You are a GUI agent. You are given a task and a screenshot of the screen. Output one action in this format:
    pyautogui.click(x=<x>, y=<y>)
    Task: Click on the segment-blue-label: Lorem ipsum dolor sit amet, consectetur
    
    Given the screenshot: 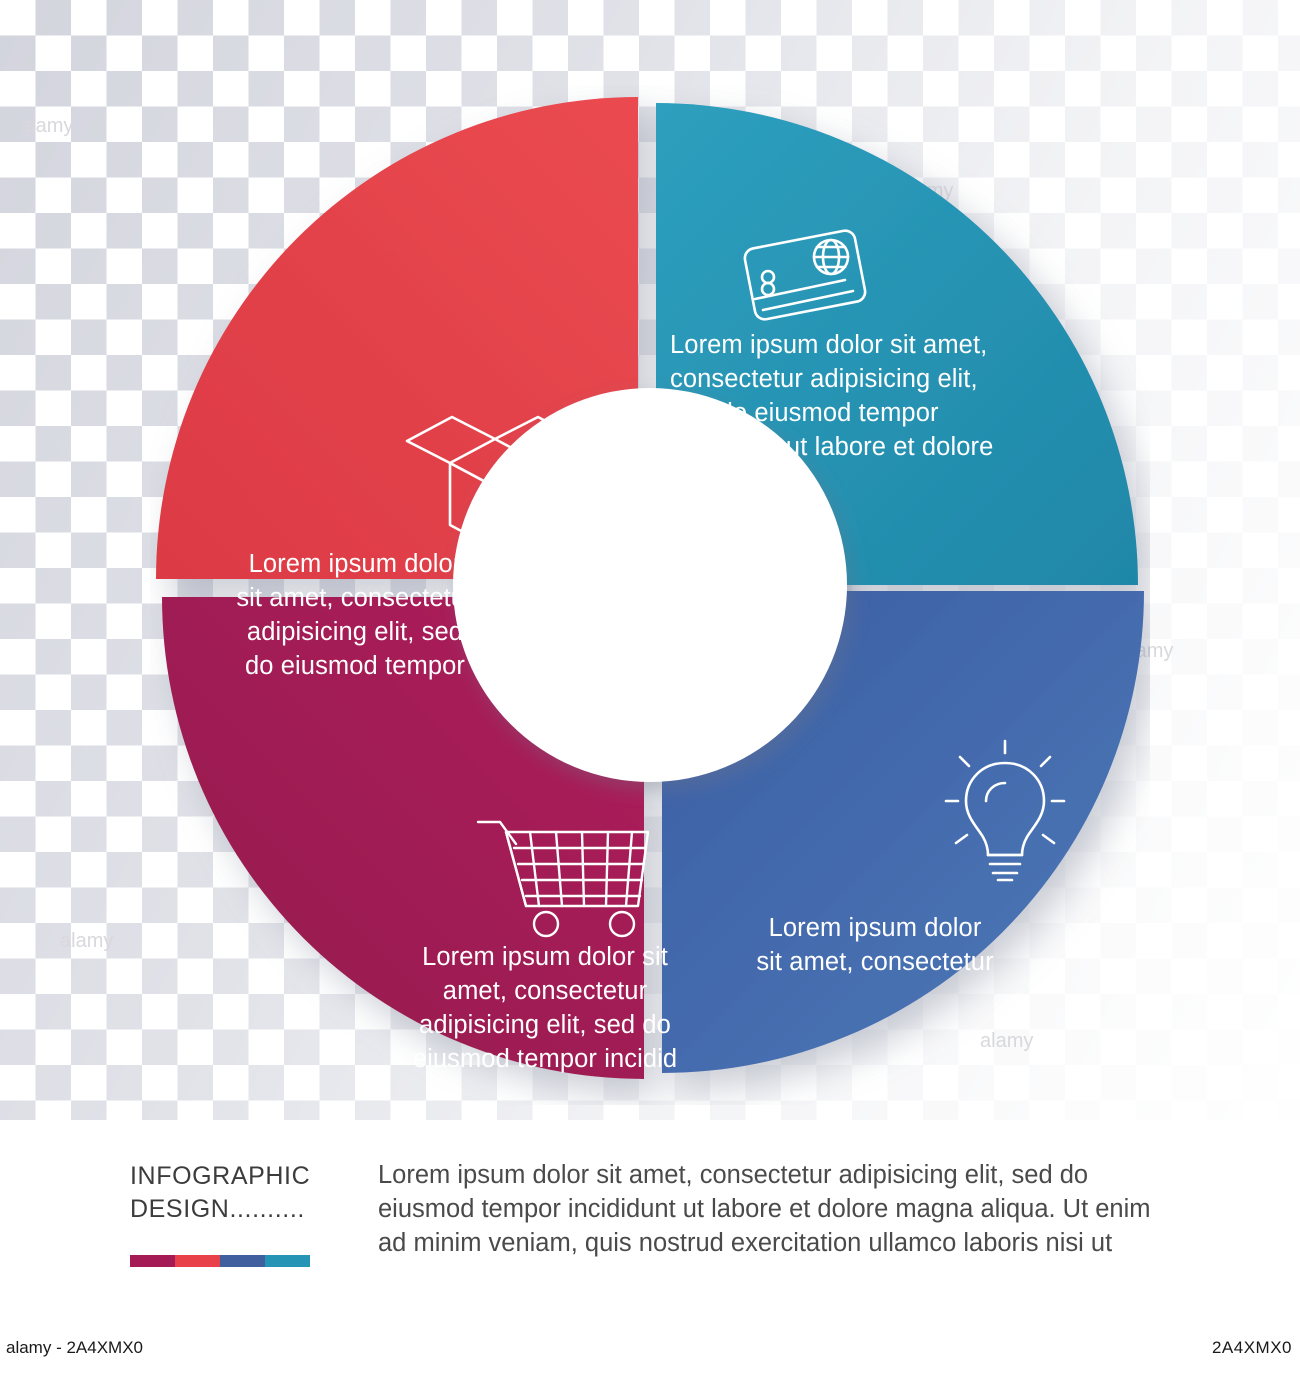 What is the action you would take?
    pyautogui.click(x=875, y=945)
    